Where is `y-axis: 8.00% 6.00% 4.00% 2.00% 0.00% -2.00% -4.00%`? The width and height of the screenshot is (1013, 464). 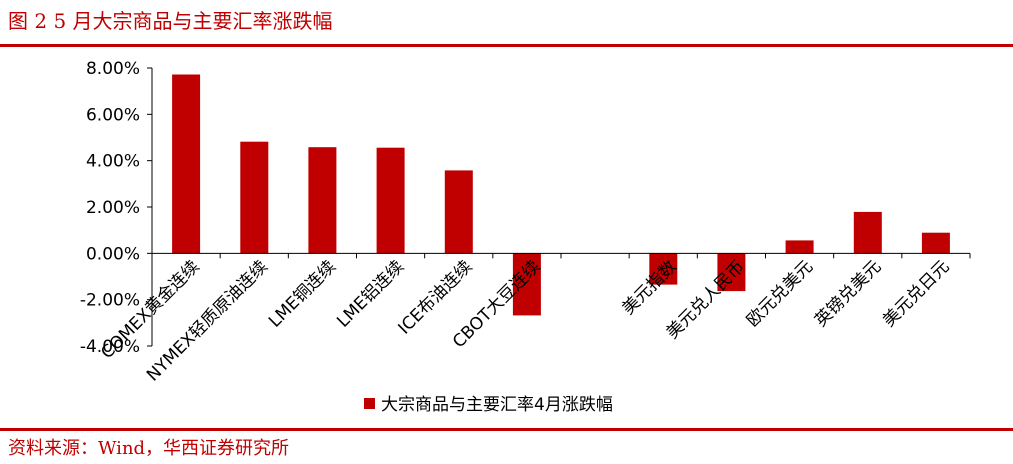 y-axis: 8.00% 6.00% 4.00% 2.00% 0.00% -2.00% -4.00% is located at coordinates (116, 208).